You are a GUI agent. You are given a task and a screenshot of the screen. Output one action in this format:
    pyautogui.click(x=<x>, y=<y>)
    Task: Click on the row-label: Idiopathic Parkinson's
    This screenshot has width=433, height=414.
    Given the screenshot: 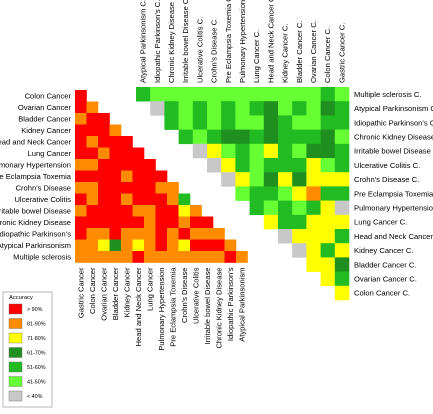 What is the action you would take?
    pyautogui.click(x=35, y=234)
    